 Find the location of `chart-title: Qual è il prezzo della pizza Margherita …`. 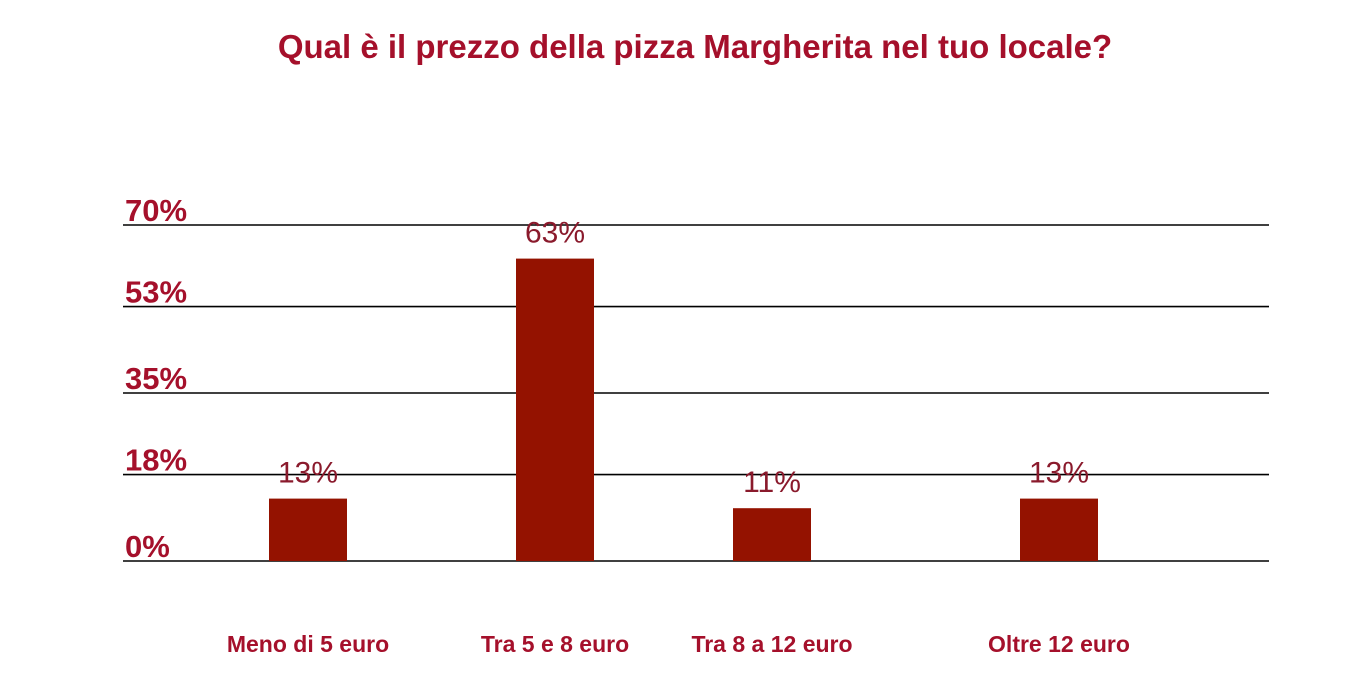

chart-title: Qual è il prezzo della pizza Margherita … is located at coordinates (695, 46).